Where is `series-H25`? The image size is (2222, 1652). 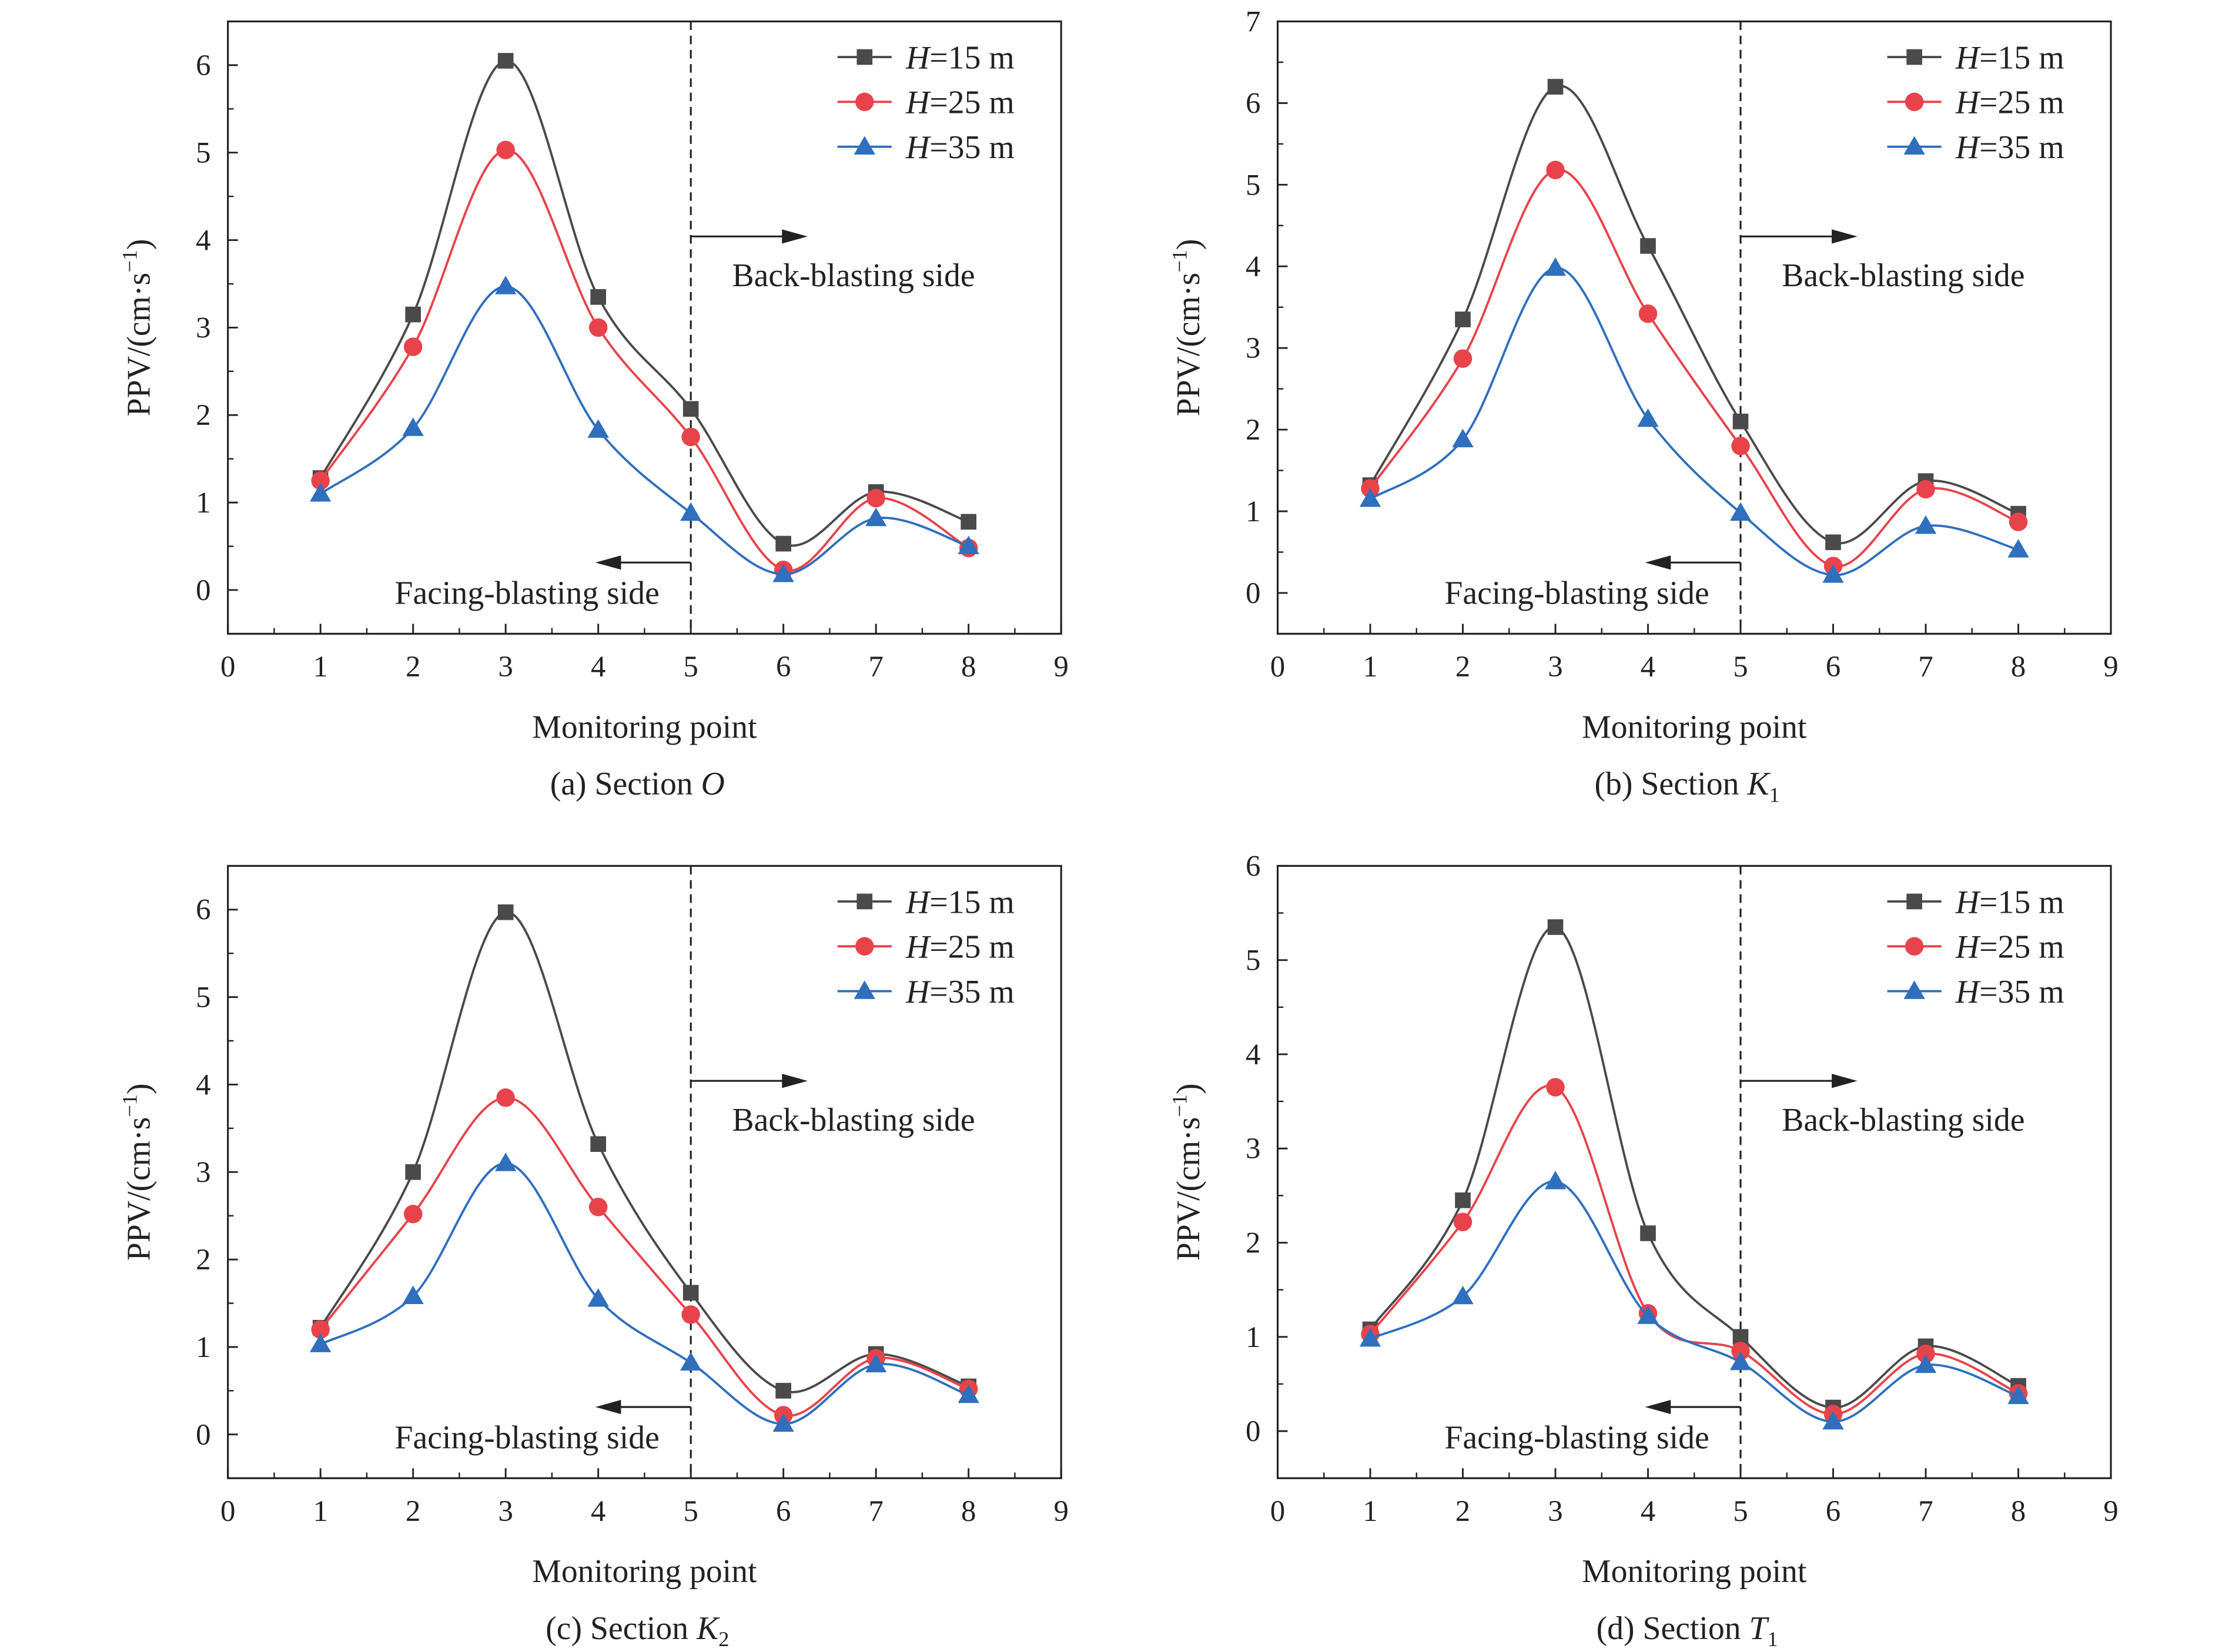
series-H25 is located at coordinates (1694, 367).